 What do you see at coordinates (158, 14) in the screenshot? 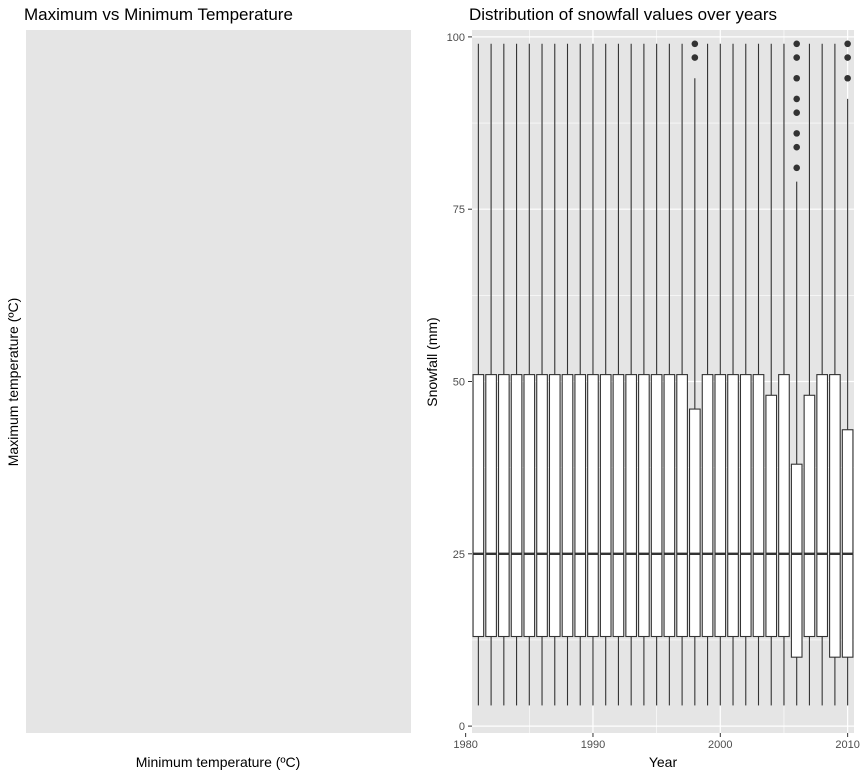
I see `scatter-title: Maximum vs Minimum Temperature` at bounding box center [158, 14].